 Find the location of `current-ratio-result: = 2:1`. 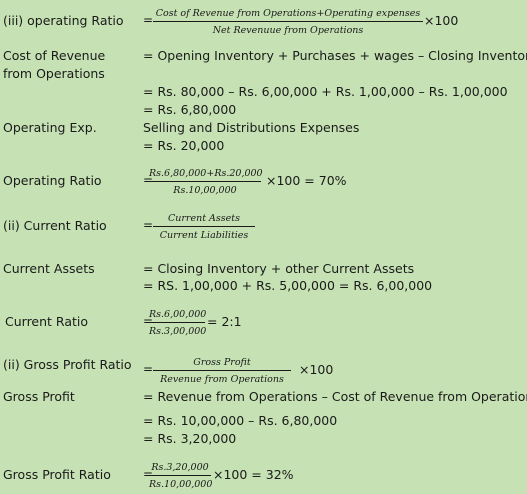

current-ratio-result: = 2:1 is located at coordinates (224, 321).